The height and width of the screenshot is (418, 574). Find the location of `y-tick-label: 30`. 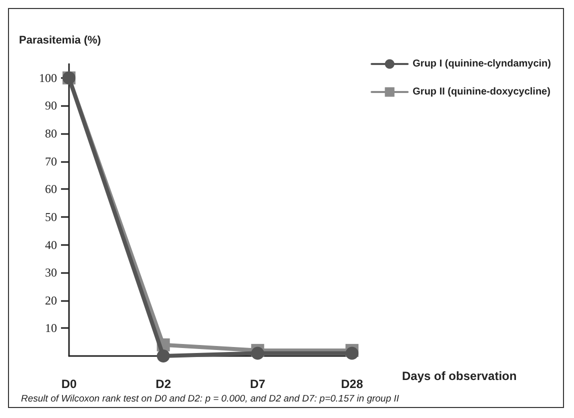

y-tick-label: 30 is located at coordinates (51, 273).